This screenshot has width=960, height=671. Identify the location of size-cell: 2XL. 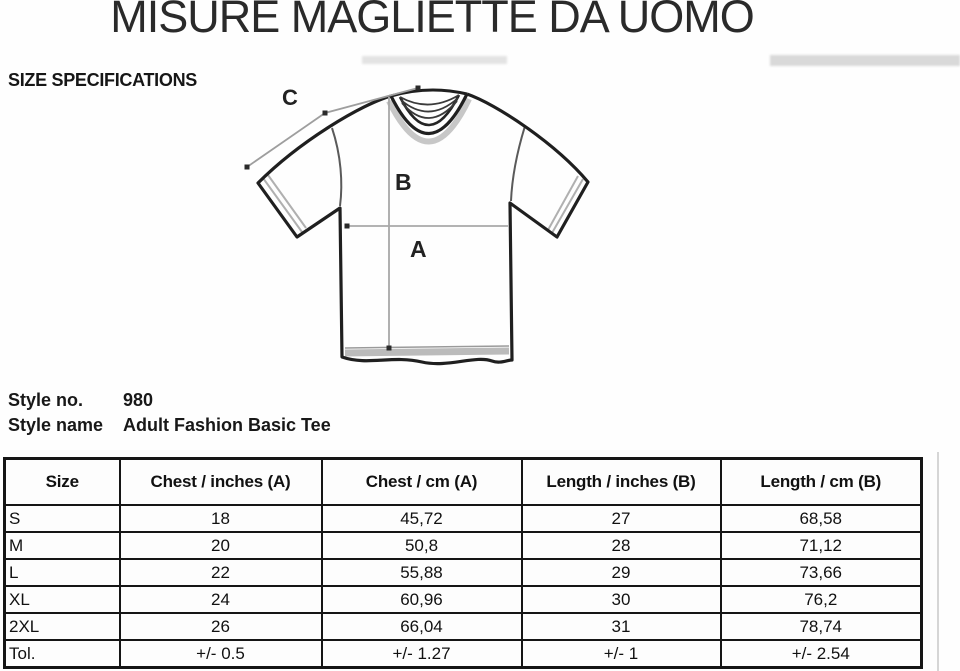
(62, 626).